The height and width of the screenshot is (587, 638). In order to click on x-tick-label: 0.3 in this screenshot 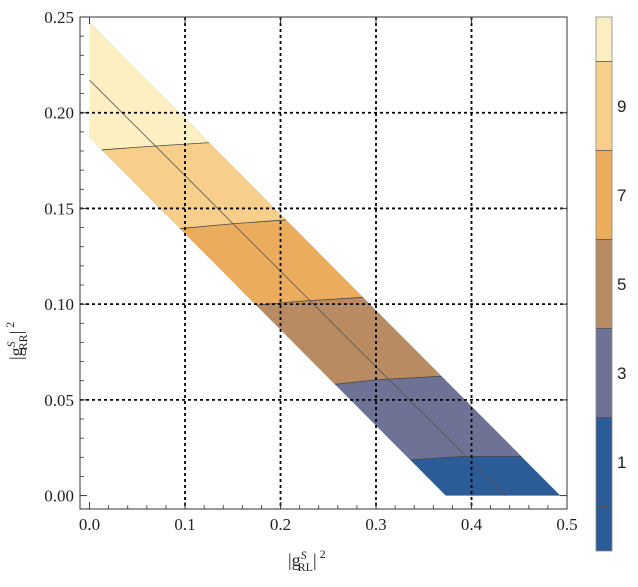, I will do `click(375, 524)`.